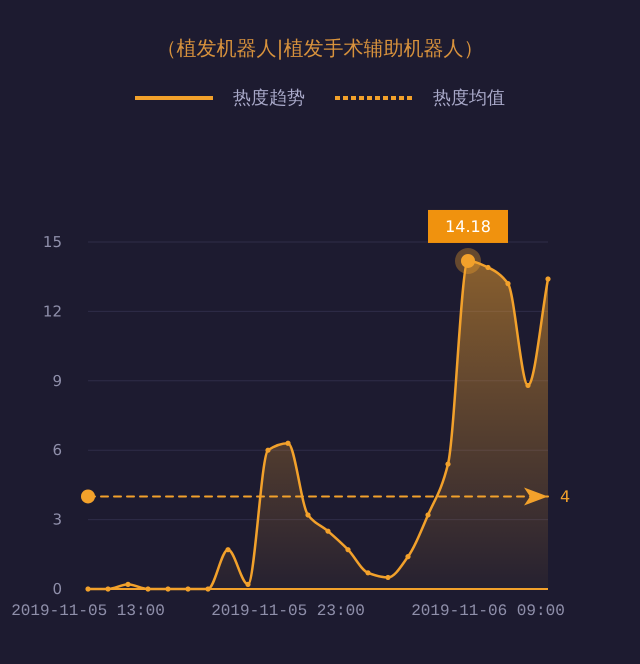  What do you see at coordinates (565, 496) in the screenshot?
I see `data-label: 4` at bounding box center [565, 496].